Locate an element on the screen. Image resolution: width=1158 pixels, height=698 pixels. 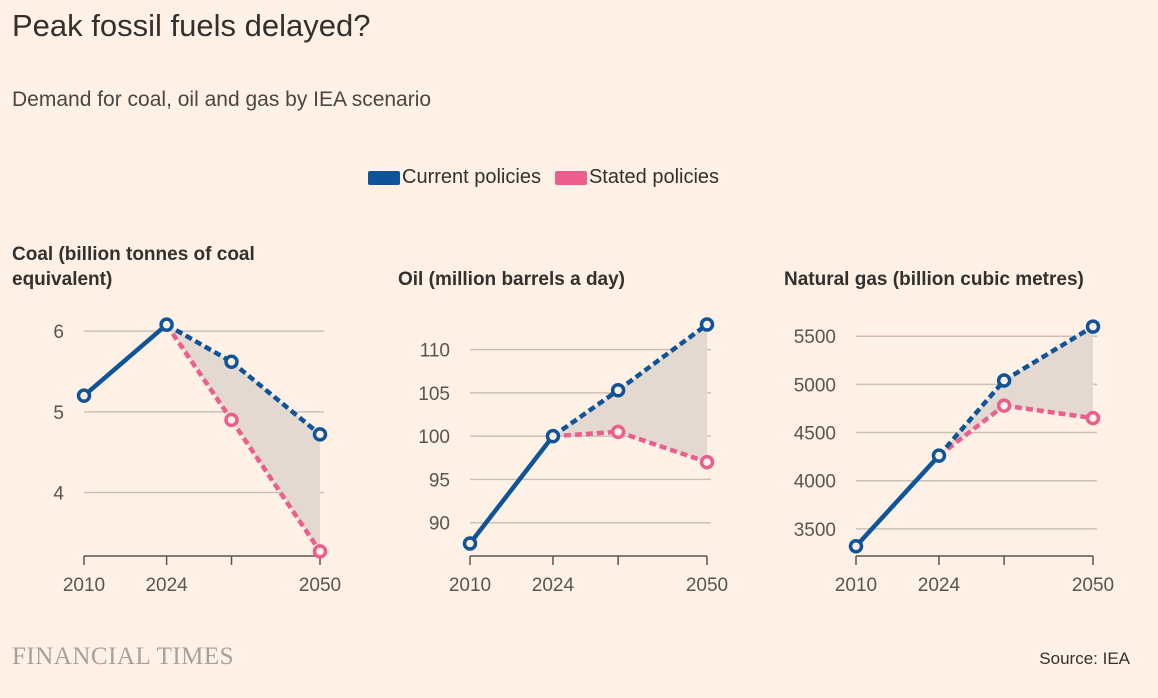
ft-logo: FINANCIAL TIMES is located at coordinates (123, 656).